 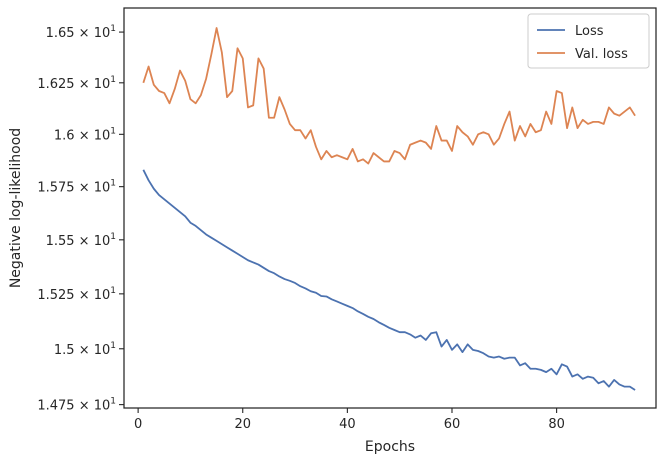 I want to click on x-tick-label: 40, so click(x=347, y=424).